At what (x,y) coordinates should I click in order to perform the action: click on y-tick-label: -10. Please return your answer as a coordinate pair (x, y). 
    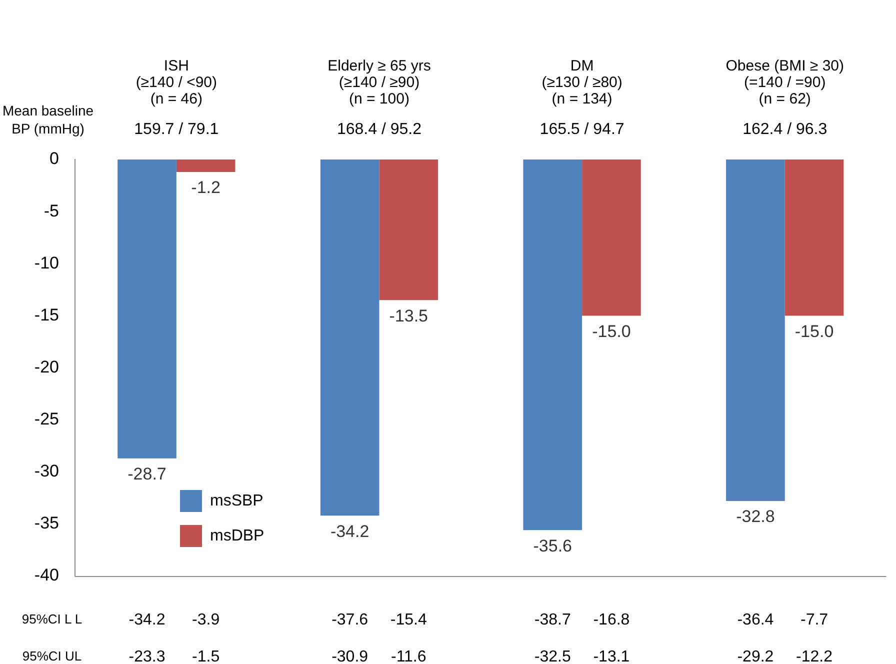
    Looking at the image, I should click on (46, 262).